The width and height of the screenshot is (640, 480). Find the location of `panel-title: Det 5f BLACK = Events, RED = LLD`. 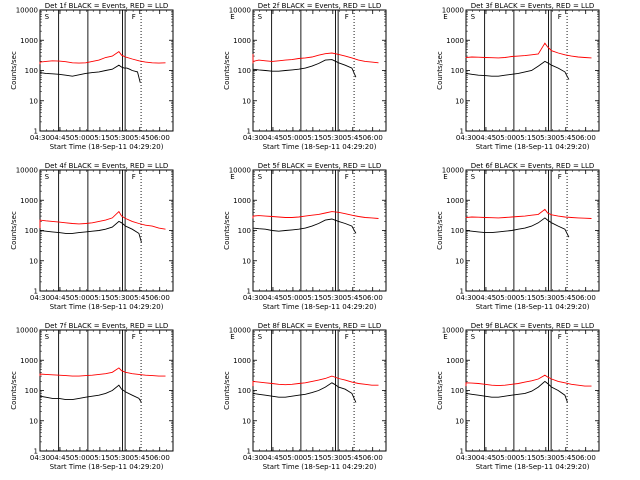

panel-title: Det 5f BLACK = Events, RED = LLD is located at coordinates (319, 166).